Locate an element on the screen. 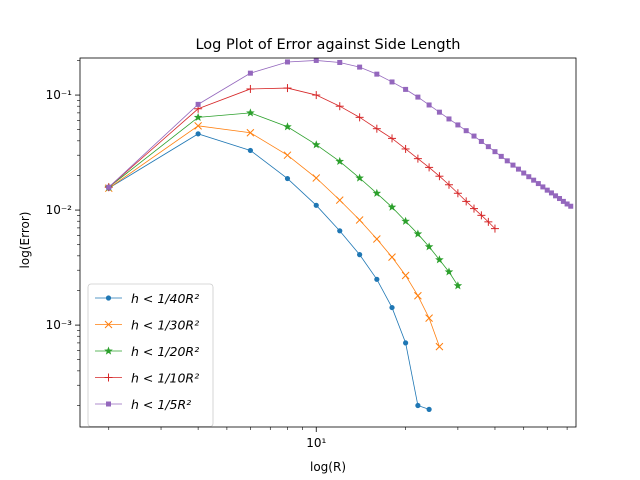  legend-entry: h < 1/20R² is located at coordinates (147, 351).